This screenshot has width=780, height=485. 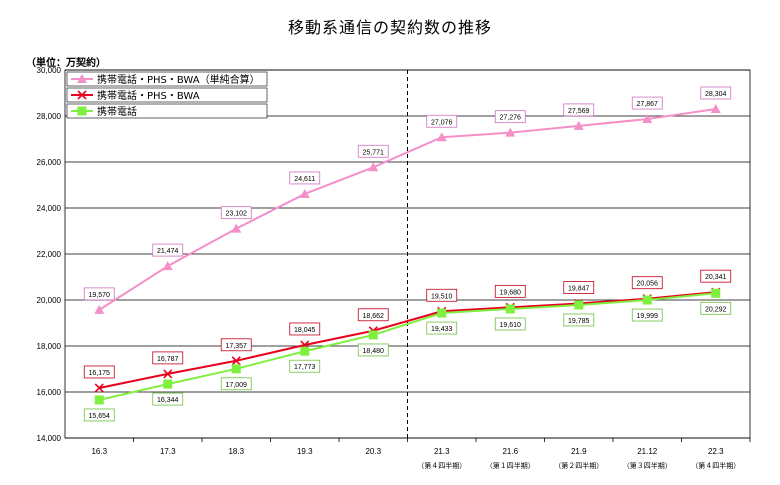 What do you see at coordinates (49, 208) in the screenshot?
I see `y-tick-label: 24,000` at bounding box center [49, 208].